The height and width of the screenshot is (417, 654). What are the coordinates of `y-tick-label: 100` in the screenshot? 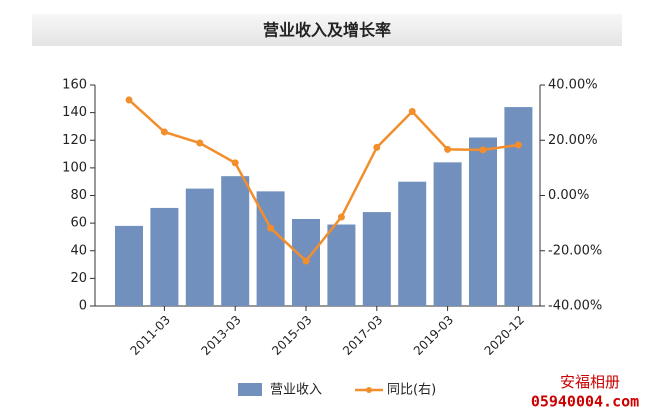 It's located at (74, 167).